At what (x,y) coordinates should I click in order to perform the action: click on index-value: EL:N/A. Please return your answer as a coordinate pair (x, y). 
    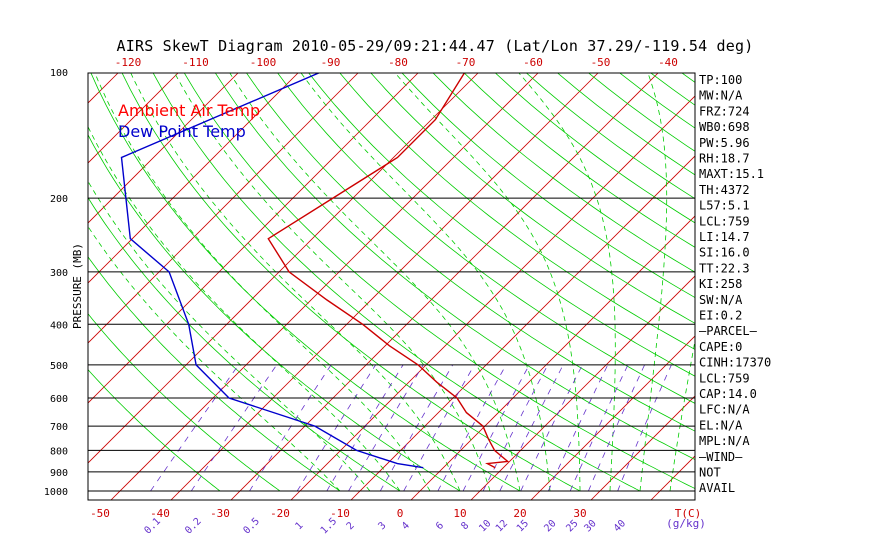
    Looking at the image, I should click on (721, 425).